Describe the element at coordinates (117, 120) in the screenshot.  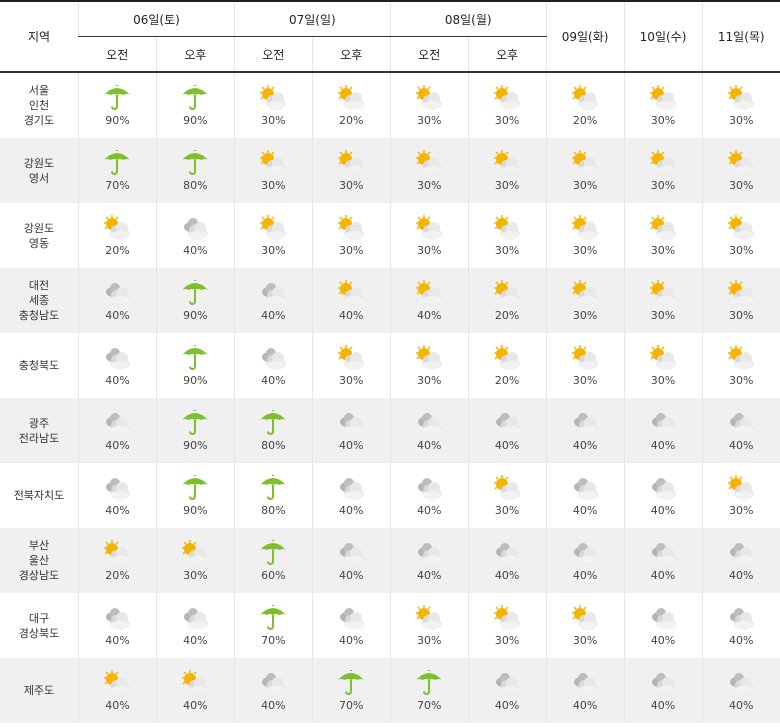
I see `precip-probability: 90%` at that location.